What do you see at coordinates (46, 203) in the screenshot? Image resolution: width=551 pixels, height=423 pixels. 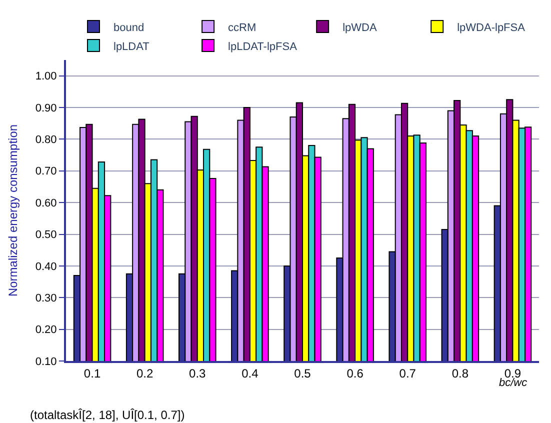 I see `y-tick-label: 0.60` at bounding box center [46, 203].